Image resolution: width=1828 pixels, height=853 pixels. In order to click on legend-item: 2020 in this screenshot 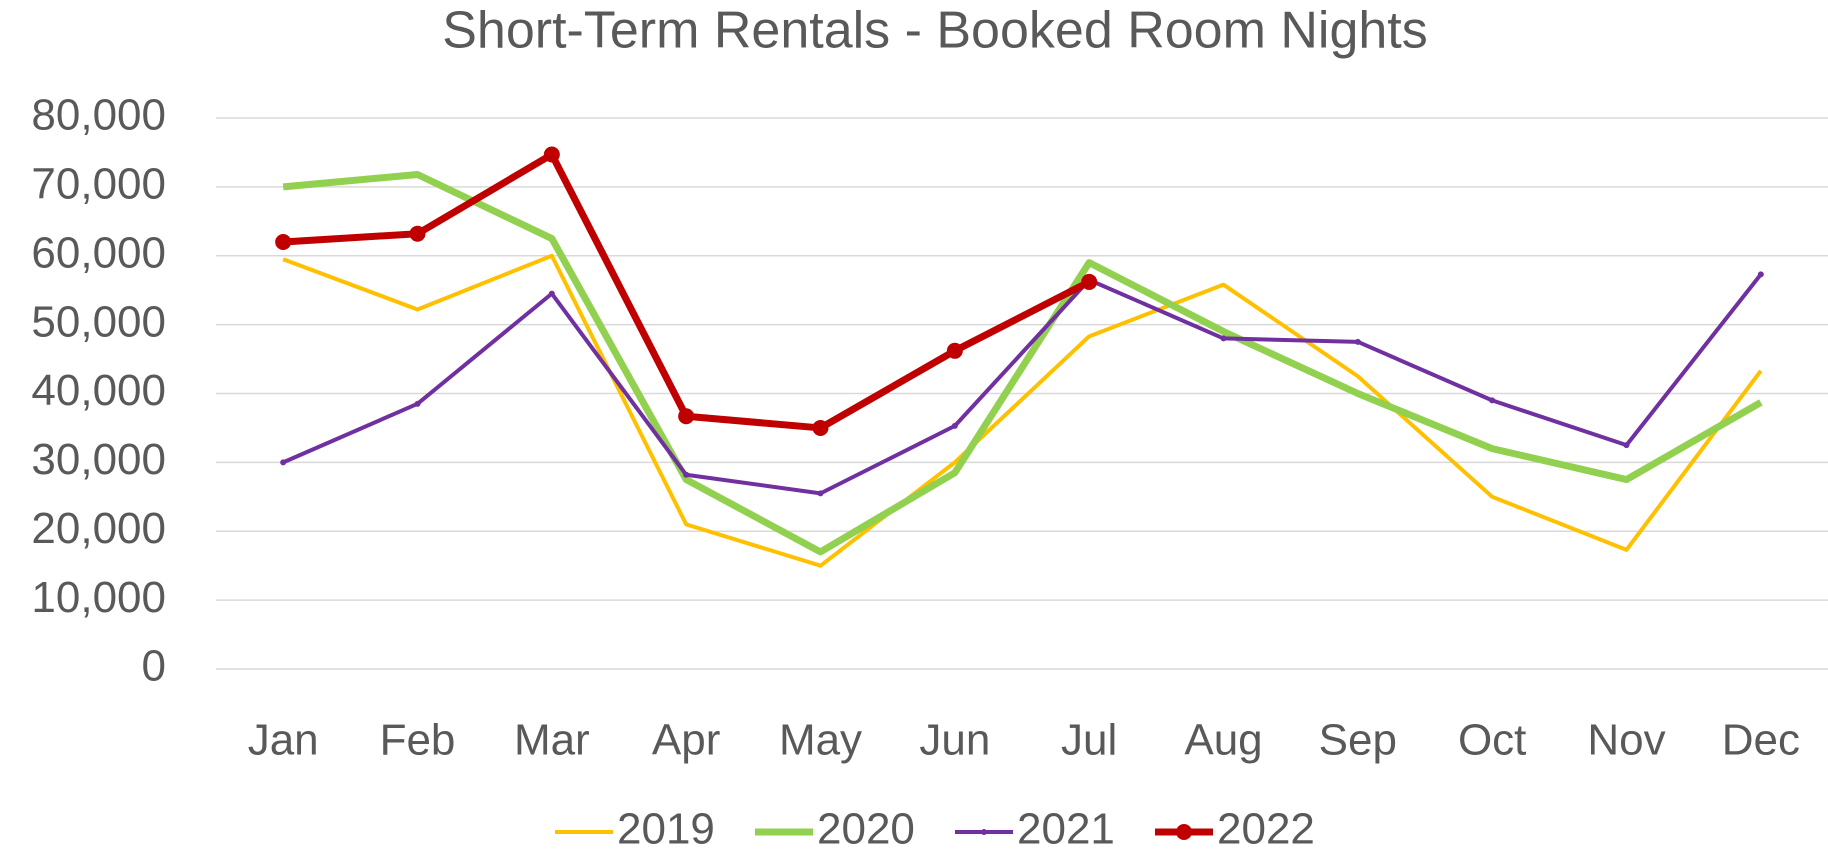, I will do `click(835, 829)`.